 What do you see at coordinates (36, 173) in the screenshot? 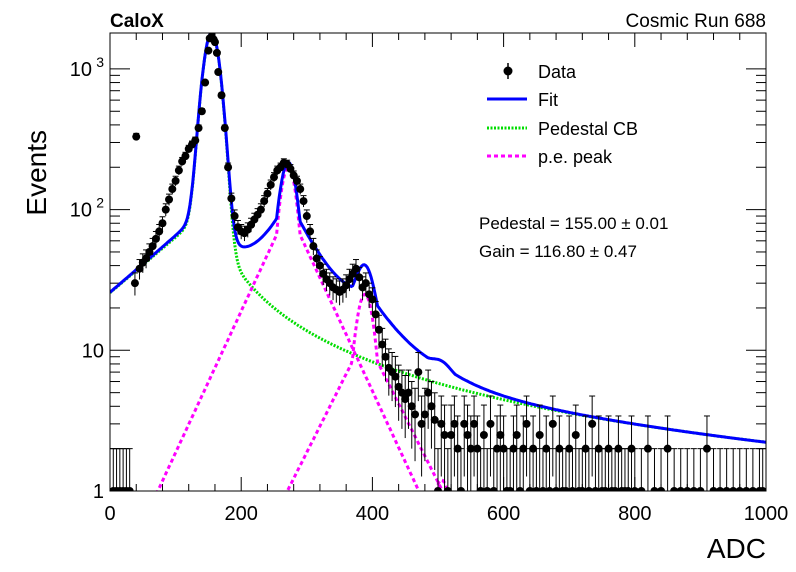
I see `y-axis-label: Events` at bounding box center [36, 173].